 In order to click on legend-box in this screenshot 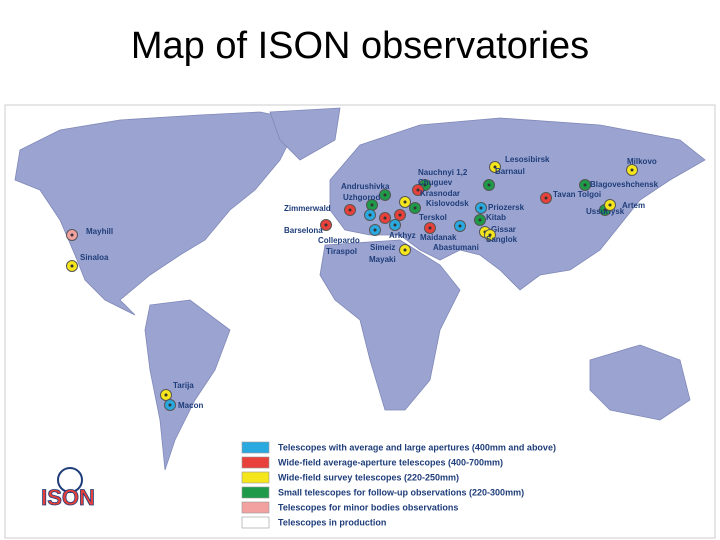, I will do `click(413, 485)`.